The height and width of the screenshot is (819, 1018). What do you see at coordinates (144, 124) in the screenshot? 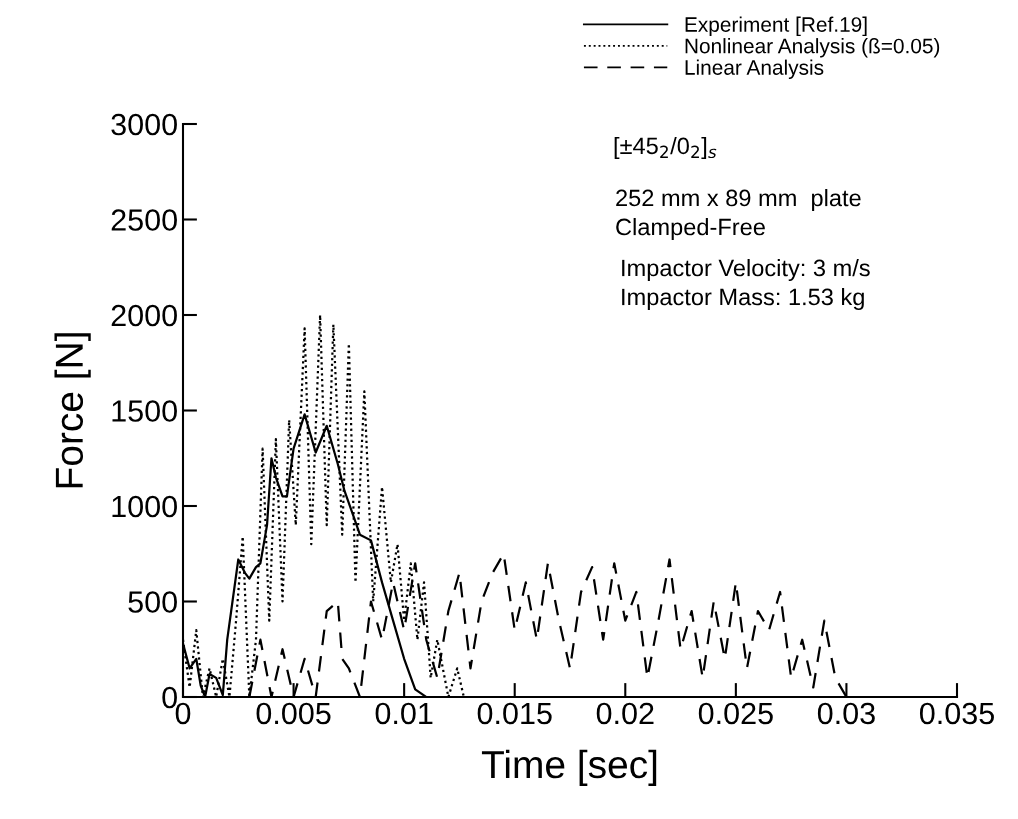
I see `y-tick-label: 3000` at bounding box center [144, 124].